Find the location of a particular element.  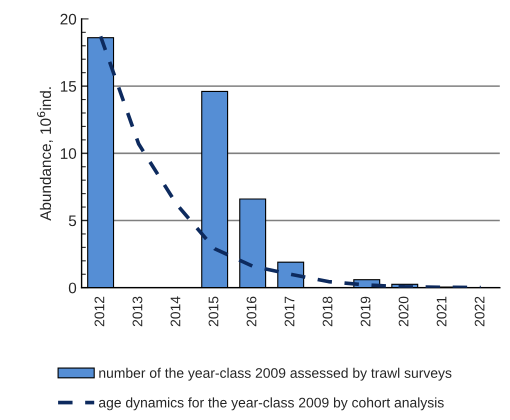

x-tick-label: 2021 is located at coordinates (441, 311).